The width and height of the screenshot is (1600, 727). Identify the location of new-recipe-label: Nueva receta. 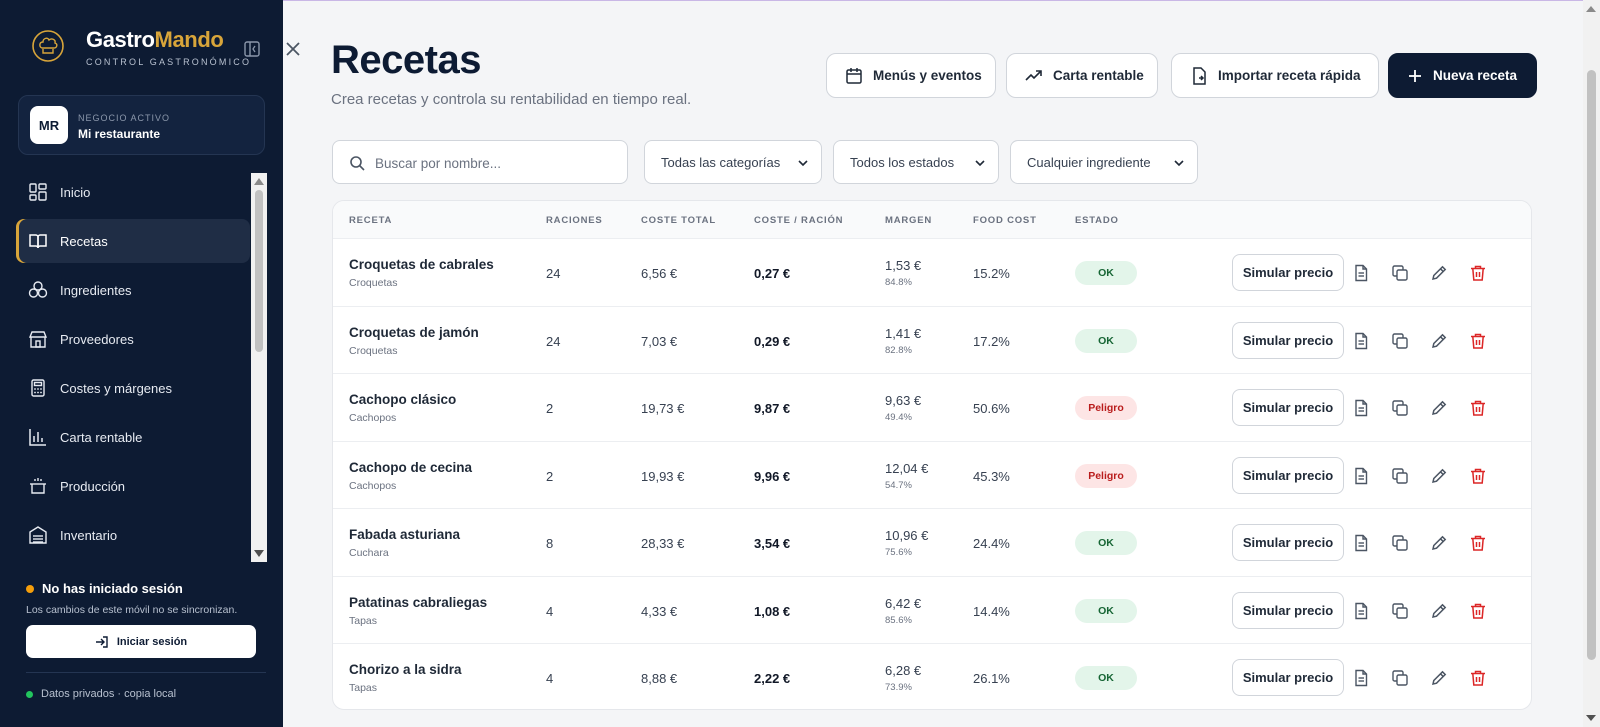
(1475, 75).